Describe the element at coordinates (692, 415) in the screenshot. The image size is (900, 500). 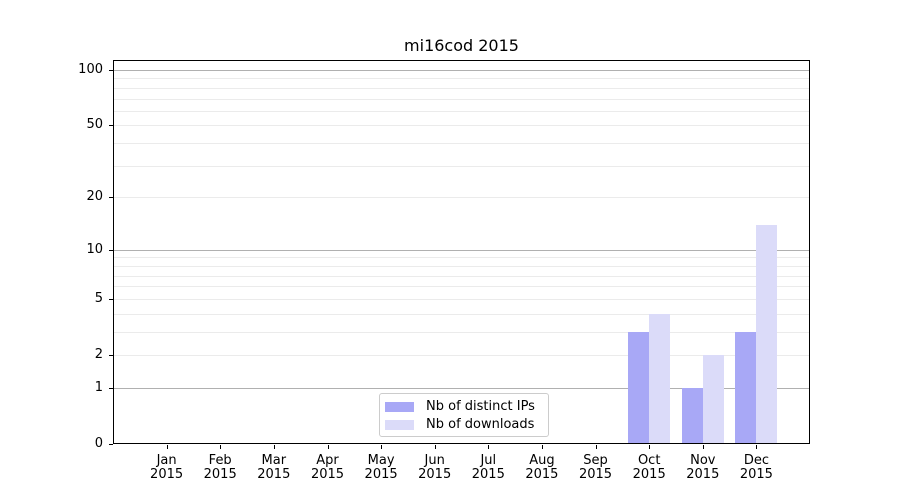
I see `bar-distinct-ips-nov` at that location.